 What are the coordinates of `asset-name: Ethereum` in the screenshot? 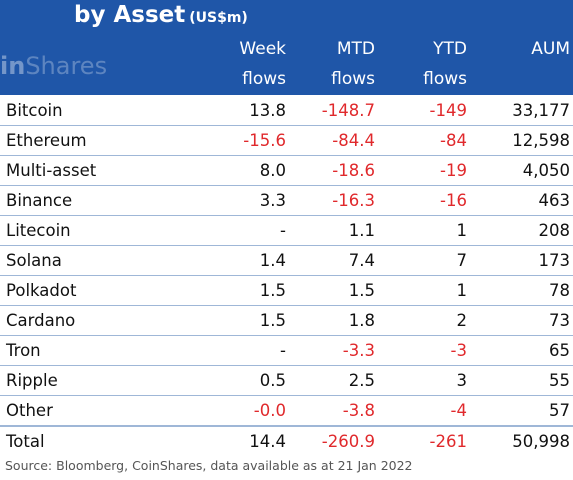 It's located at (46, 140).